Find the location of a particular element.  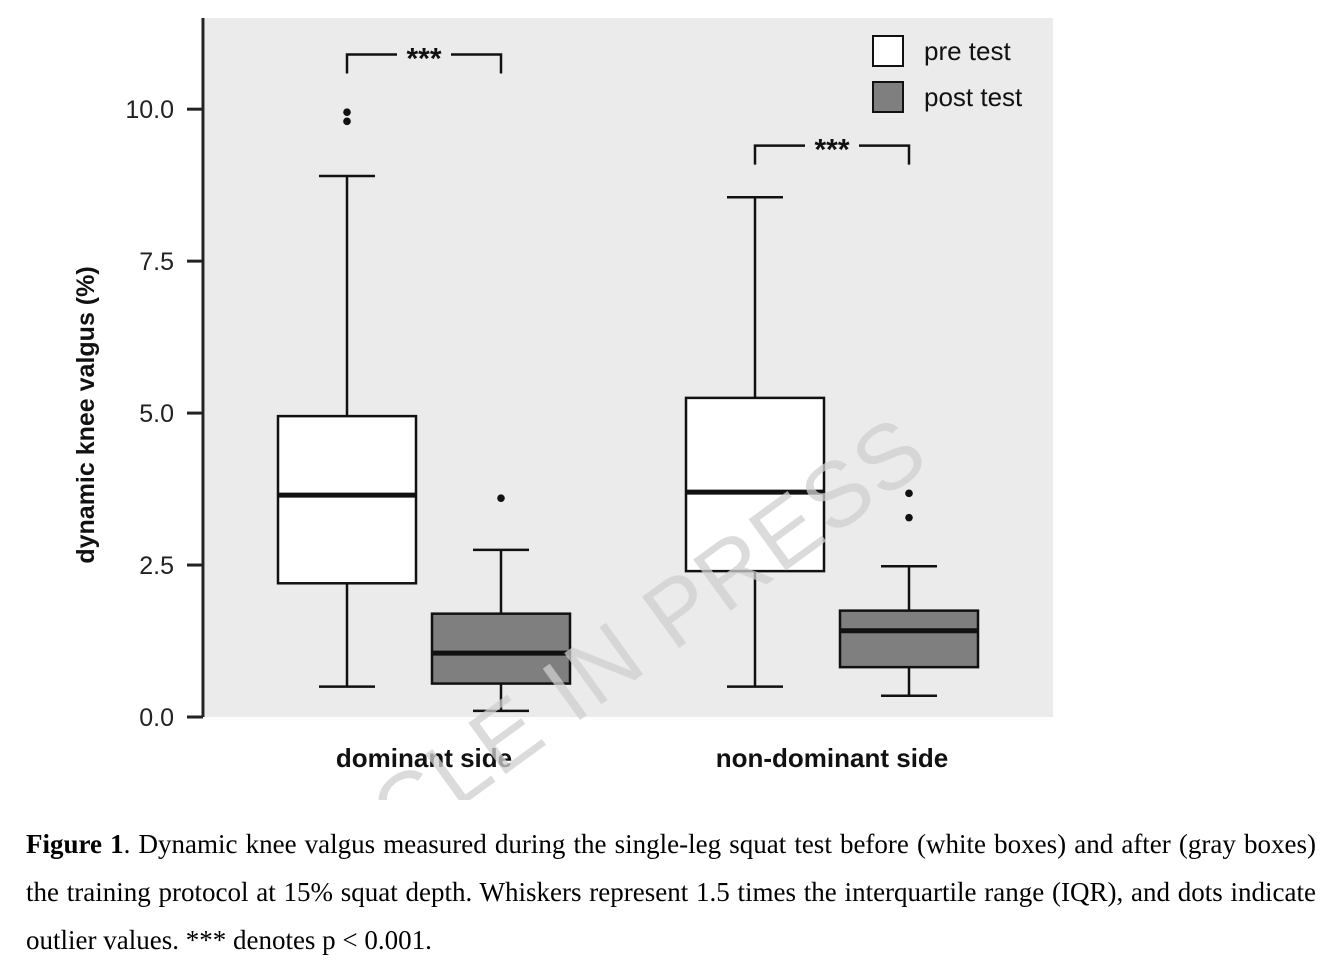

y-tick-label: 7.5 is located at coordinates (156, 262).